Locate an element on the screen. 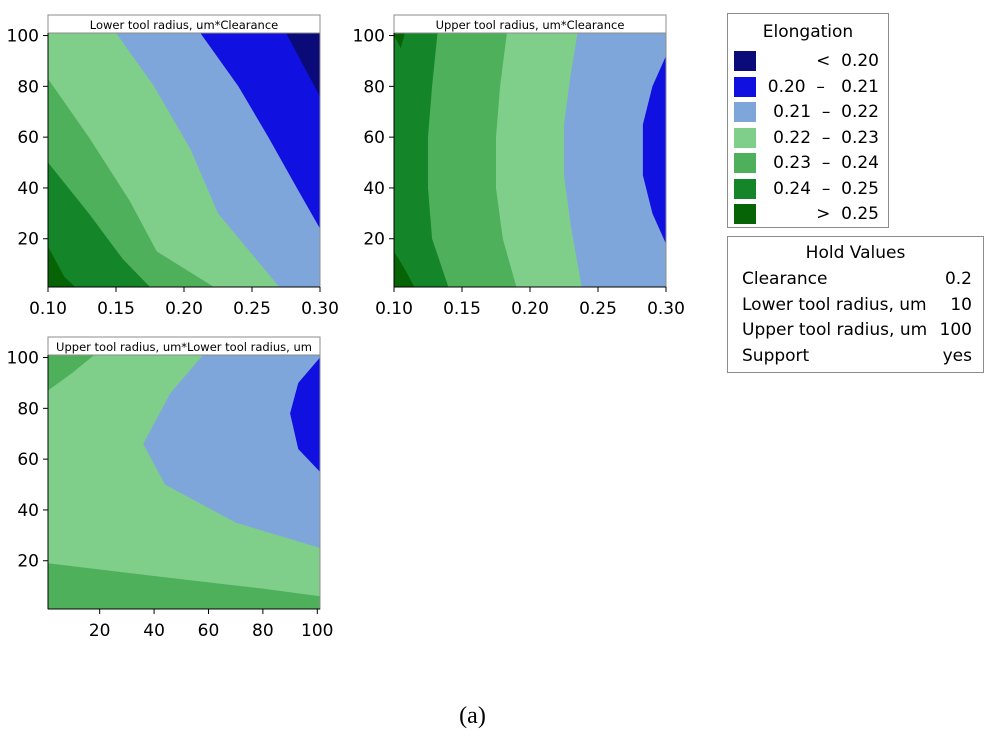 This screenshot has height=747, width=999. legend-label: 0.23 – 0.24 is located at coordinates (826, 163).